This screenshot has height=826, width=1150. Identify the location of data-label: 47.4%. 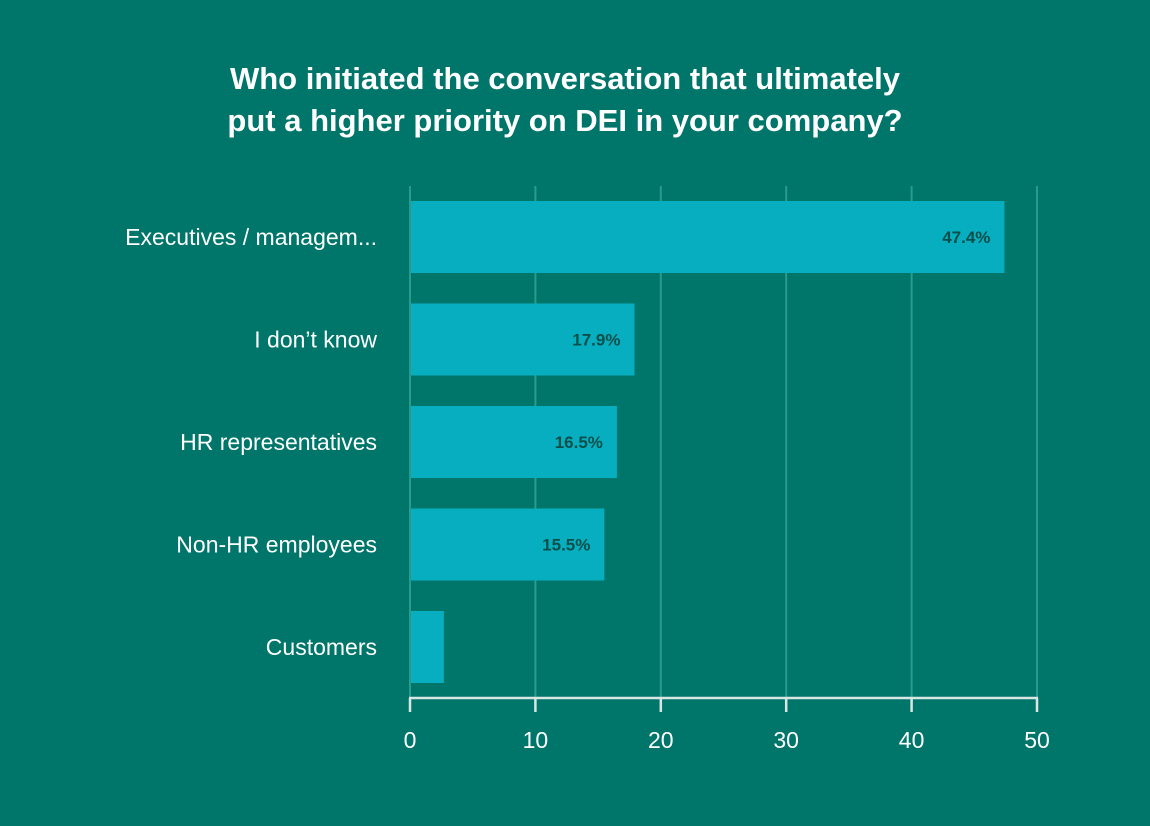
(966, 237).